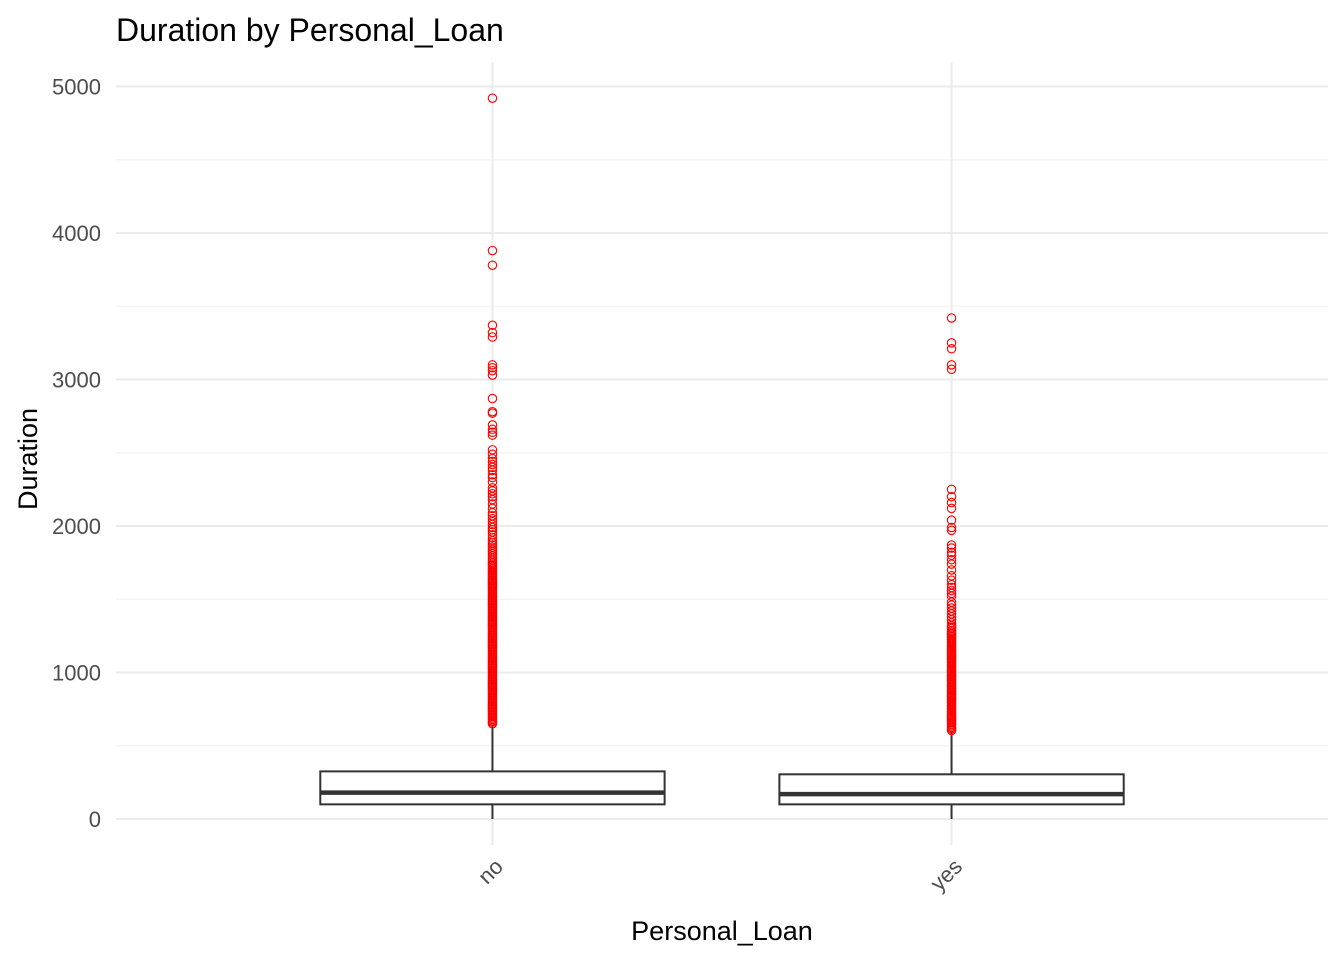  What do you see at coordinates (76, 673) in the screenshot?
I see `y-tick-label: 1000` at bounding box center [76, 673].